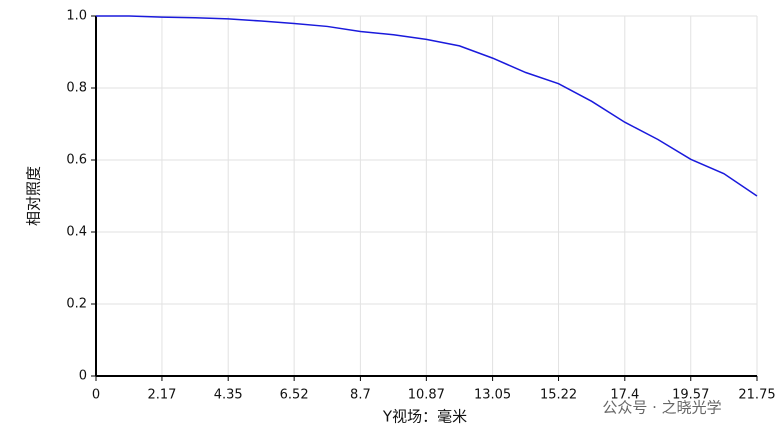  I want to click on x-tick-label: 21.75, so click(756, 395).